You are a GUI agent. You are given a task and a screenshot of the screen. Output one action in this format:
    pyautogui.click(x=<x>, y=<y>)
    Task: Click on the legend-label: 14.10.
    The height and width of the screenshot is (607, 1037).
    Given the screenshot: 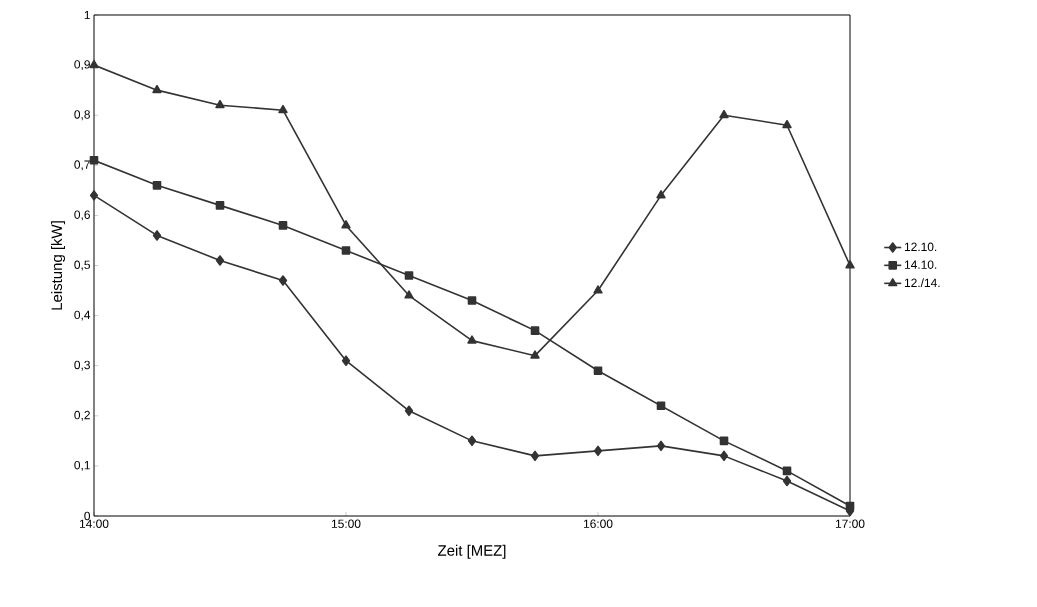 What is the action you would take?
    pyautogui.click(x=920, y=264)
    